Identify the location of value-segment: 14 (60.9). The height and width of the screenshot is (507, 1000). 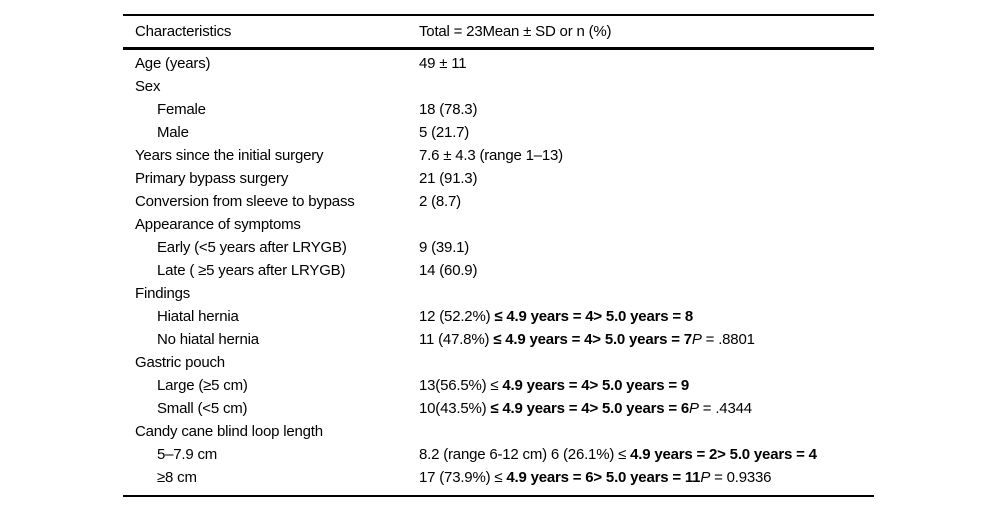
(448, 270).